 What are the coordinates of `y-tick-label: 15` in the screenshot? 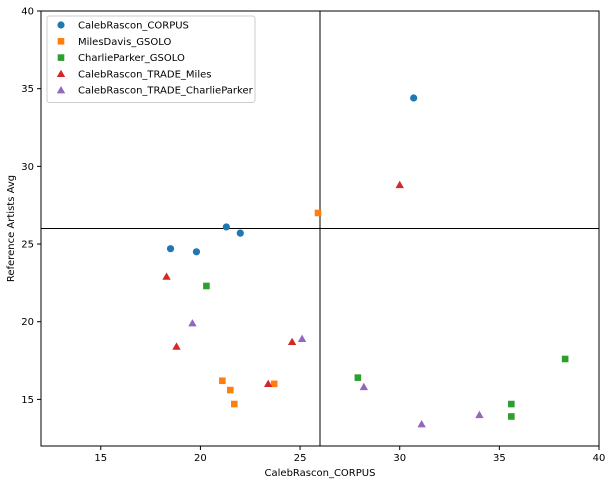 It's located at (27, 400).